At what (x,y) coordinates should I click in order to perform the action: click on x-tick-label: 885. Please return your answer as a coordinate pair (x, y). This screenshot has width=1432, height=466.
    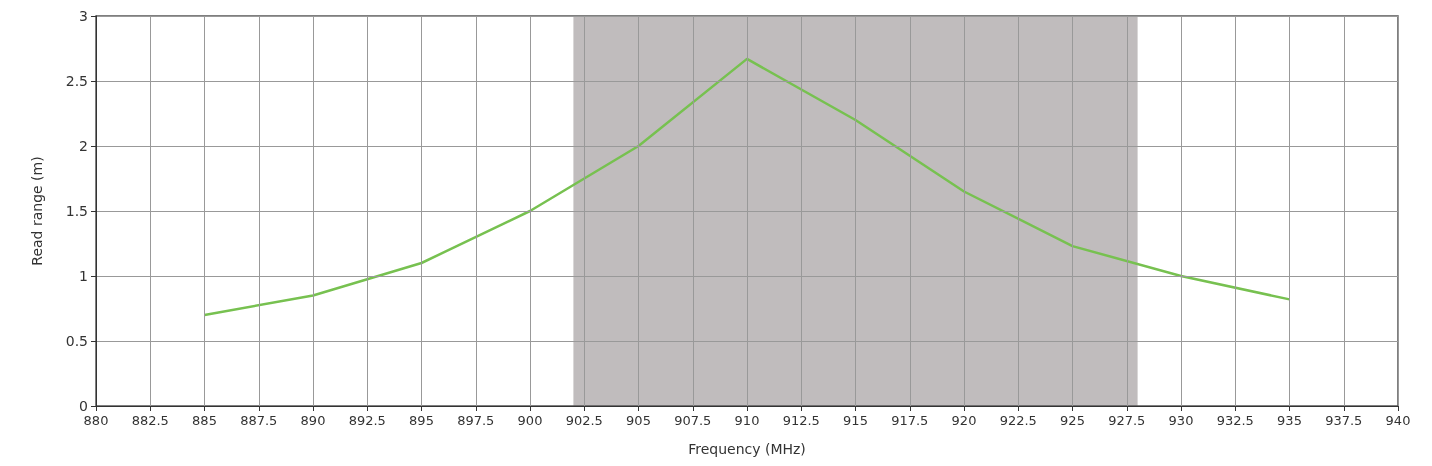
    Looking at the image, I should click on (204, 420).